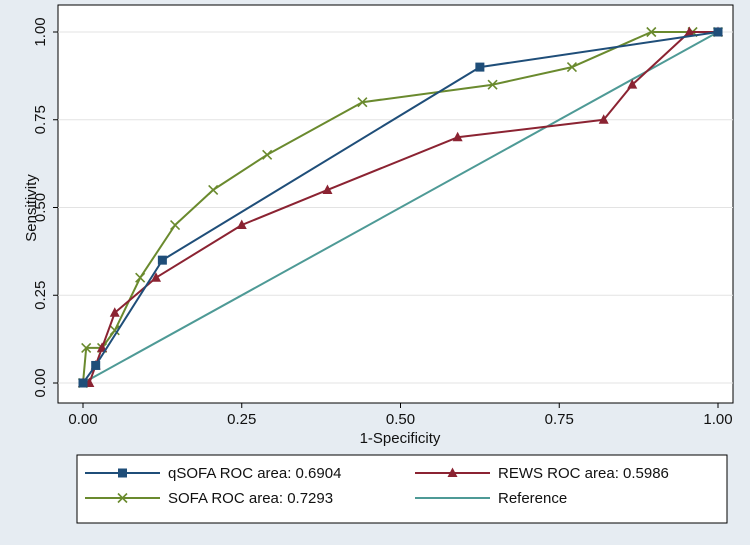 The height and width of the screenshot is (545, 750). What do you see at coordinates (250, 498) in the screenshot?
I see `legend-sofa-label: SOFA ROC area: 0.7293` at bounding box center [250, 498].